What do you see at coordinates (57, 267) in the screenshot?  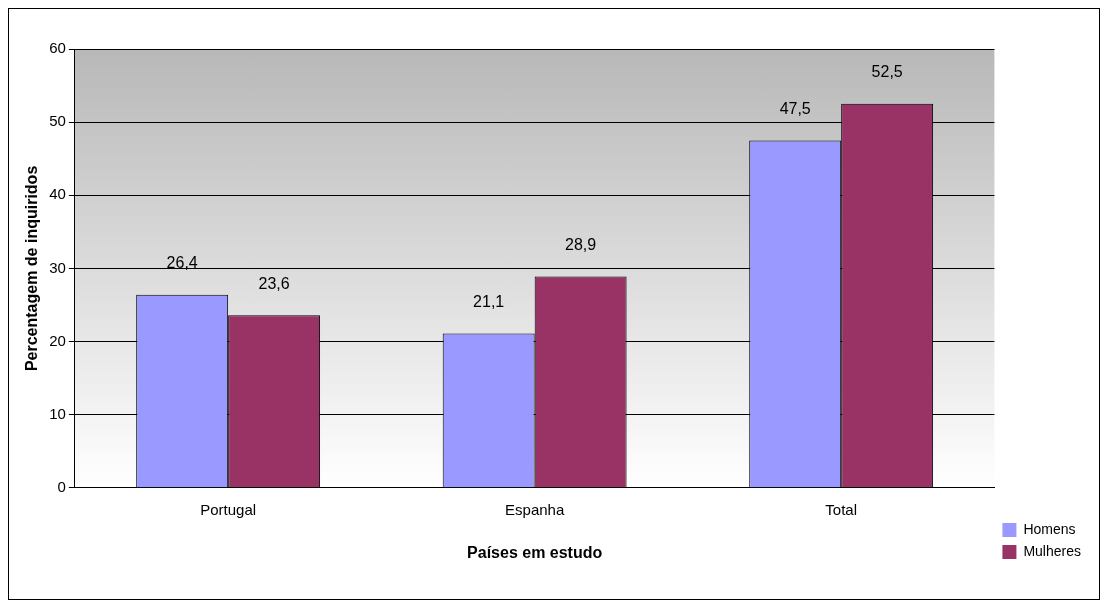 I see `y-tick-label: 30` at bounding box center [57, 267].